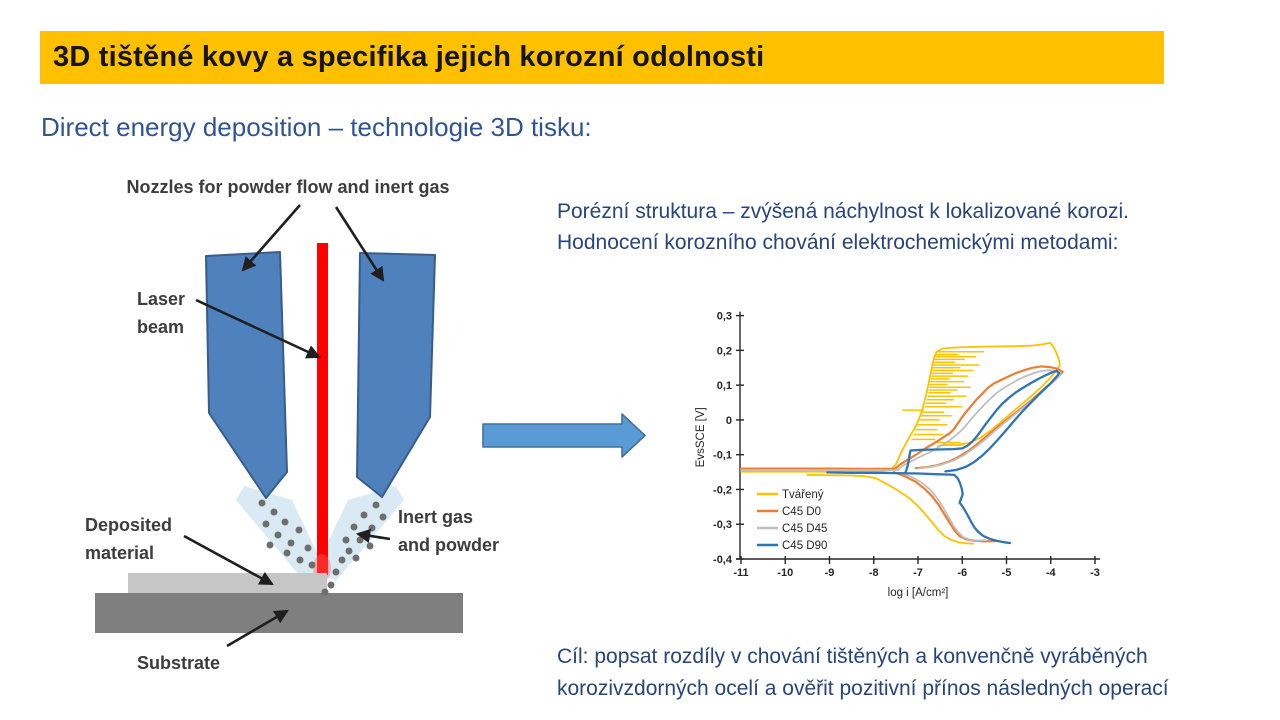 The image size is (1280, 720). I want to click on inert-gas-label-line2: and powder, so click(448, 545).